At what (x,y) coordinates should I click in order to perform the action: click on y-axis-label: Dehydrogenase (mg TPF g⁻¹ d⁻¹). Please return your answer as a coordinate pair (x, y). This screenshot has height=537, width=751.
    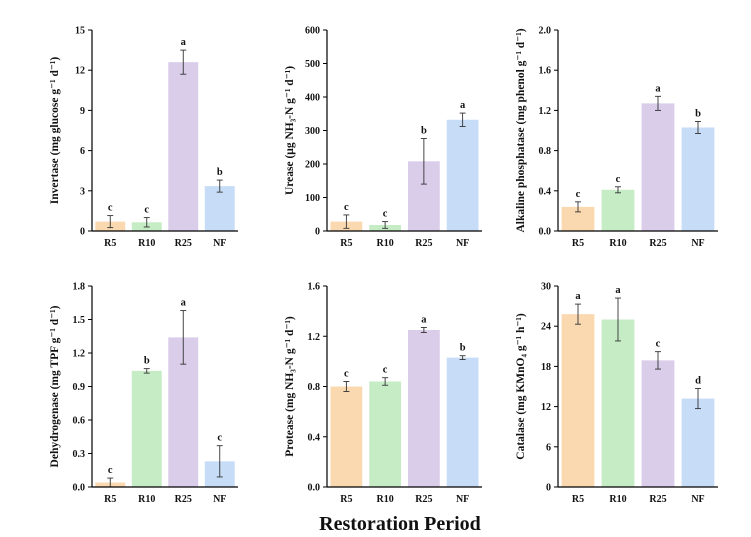
    Looking at the image, I should click on (55, 386).